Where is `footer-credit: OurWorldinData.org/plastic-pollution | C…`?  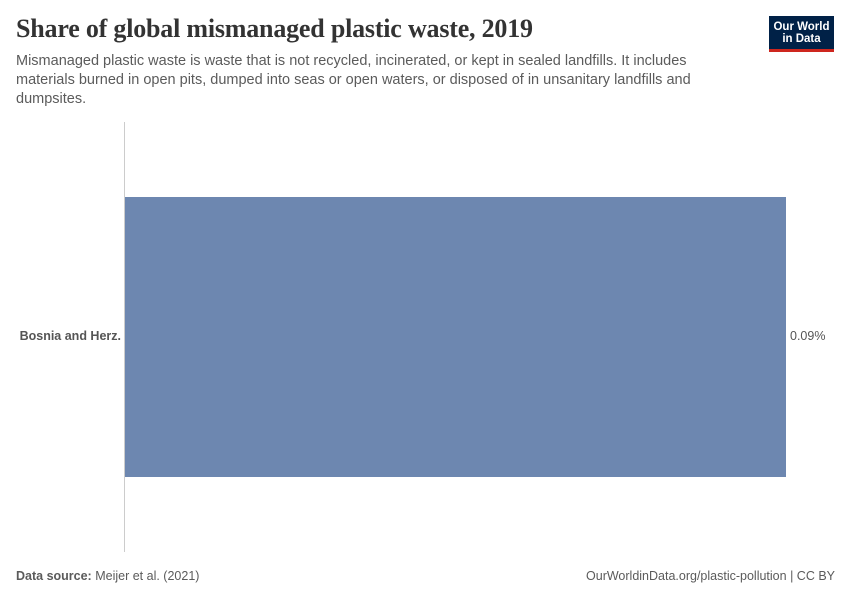 footer-credit: OurWorldinData.org/plastic-pollution | C… is located at coordinates (710, 576).